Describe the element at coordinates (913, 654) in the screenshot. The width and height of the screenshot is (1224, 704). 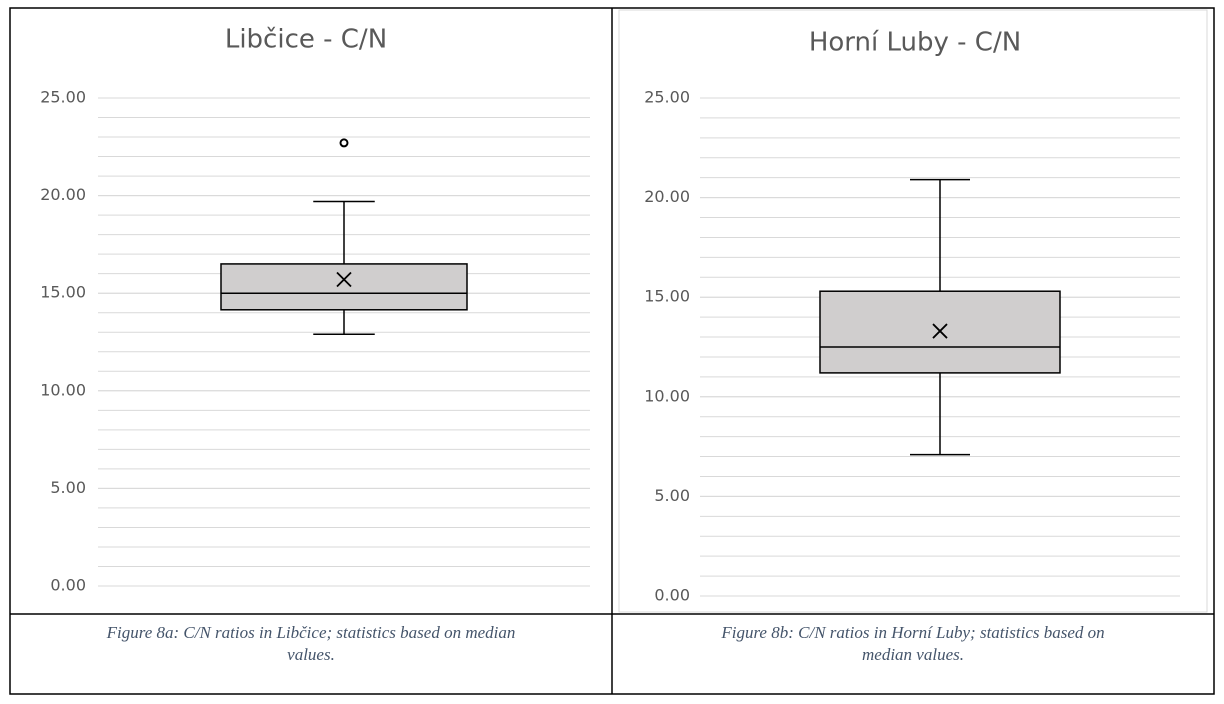
I see `caption: median values.` at that location.